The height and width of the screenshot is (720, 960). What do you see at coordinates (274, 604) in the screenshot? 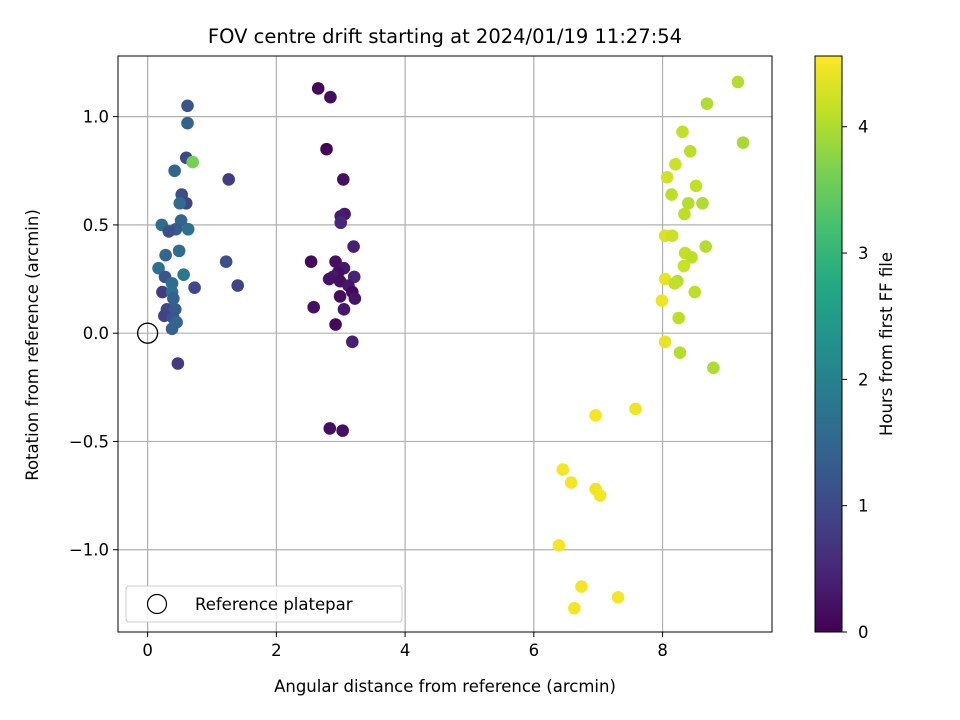
I see `legend-label-reference: Reference platepar` at bounding box center [274, 604].